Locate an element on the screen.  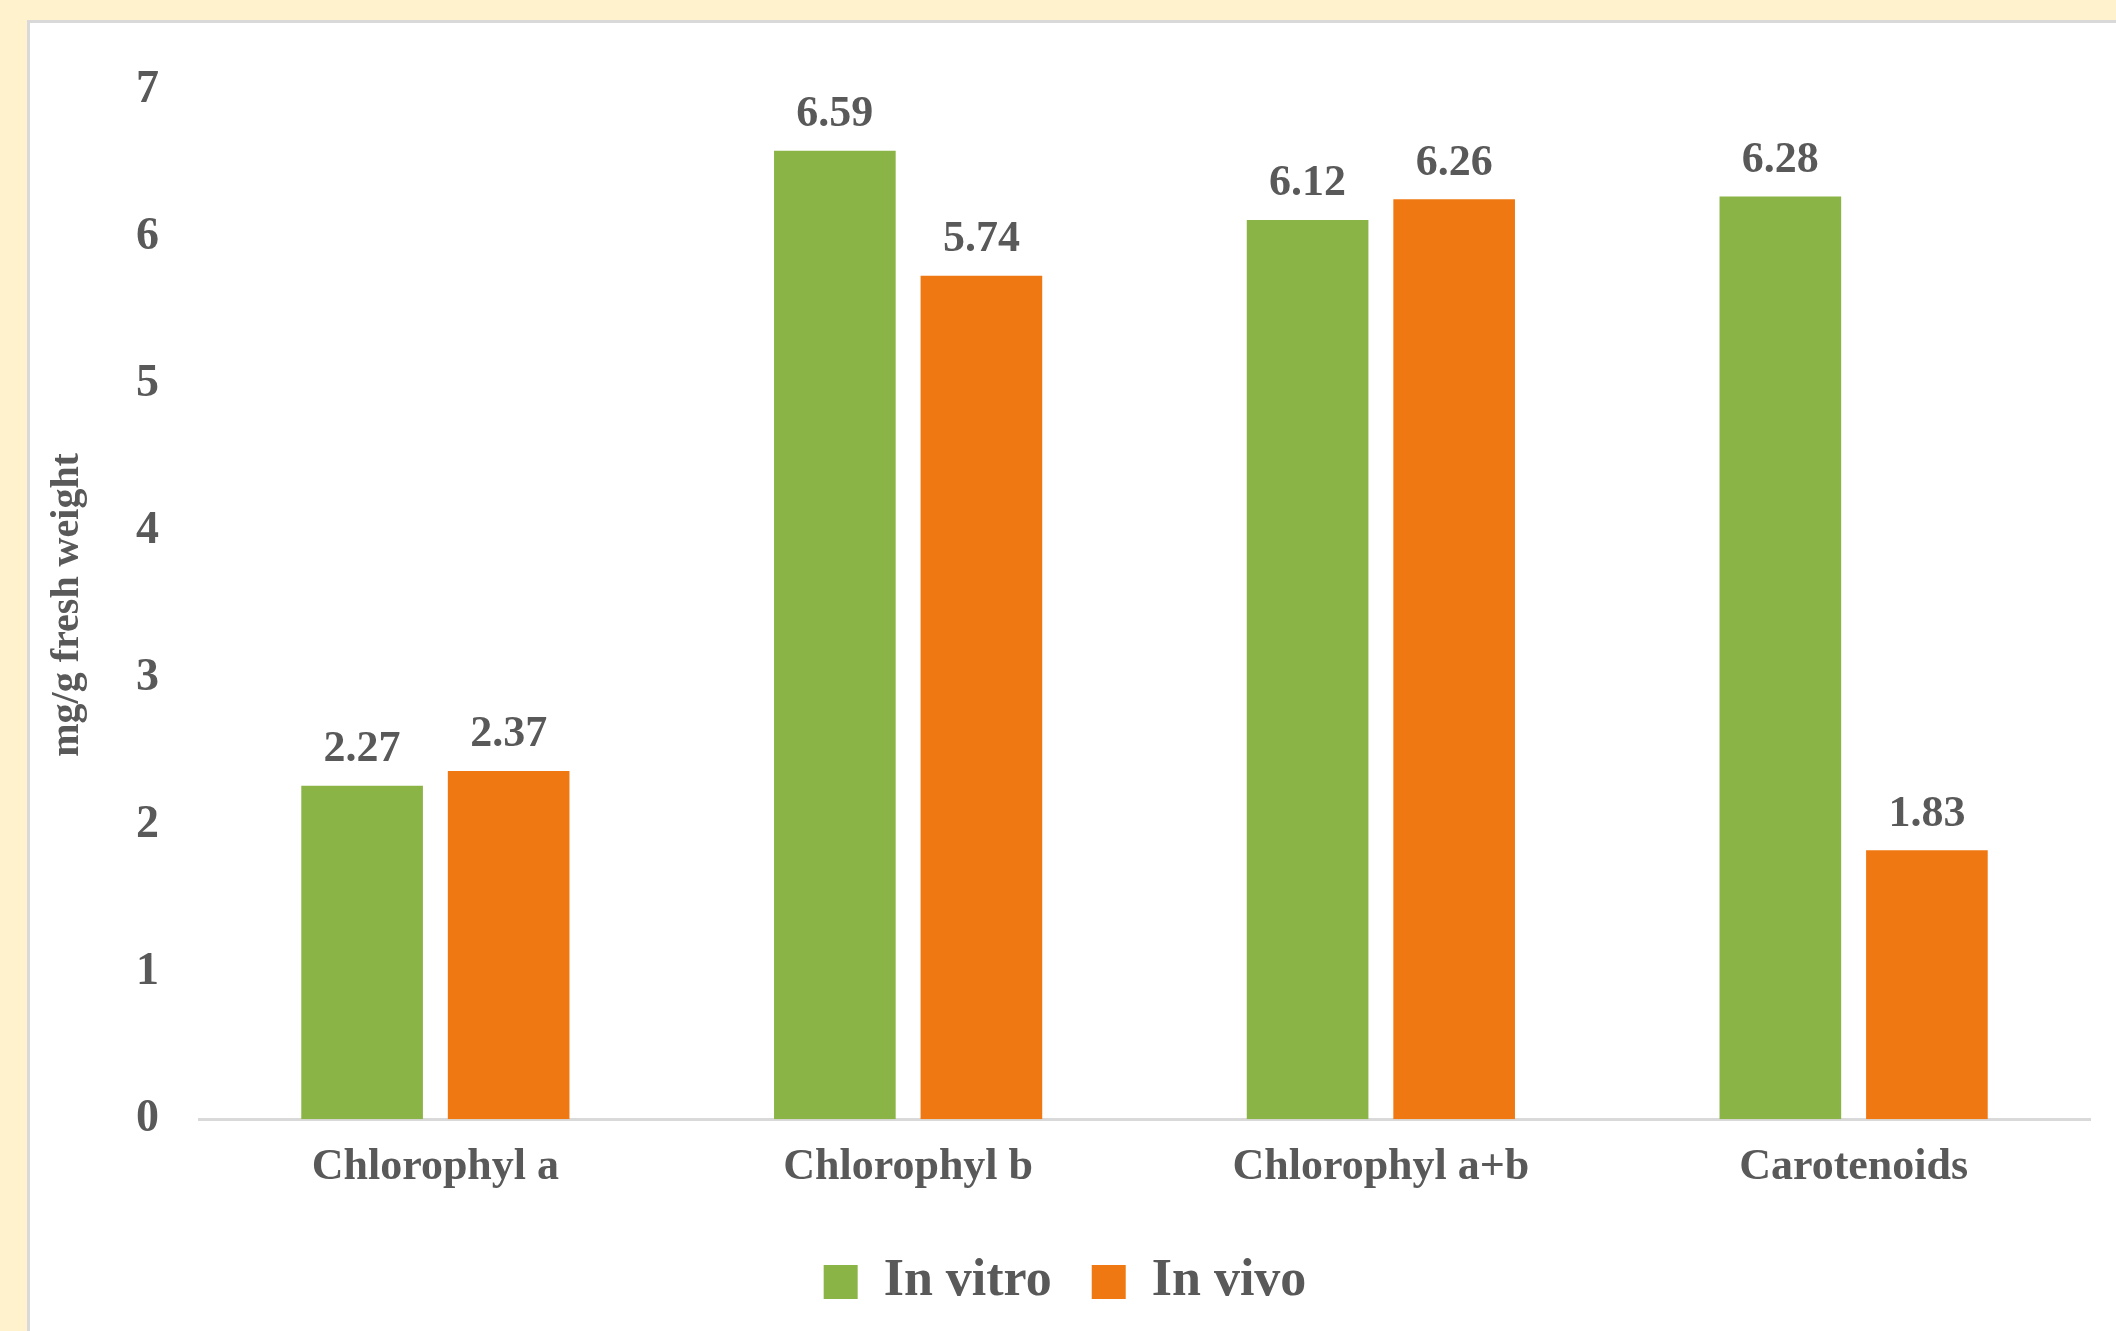
data-label: 2.27 is located at coordinates (362, 746).